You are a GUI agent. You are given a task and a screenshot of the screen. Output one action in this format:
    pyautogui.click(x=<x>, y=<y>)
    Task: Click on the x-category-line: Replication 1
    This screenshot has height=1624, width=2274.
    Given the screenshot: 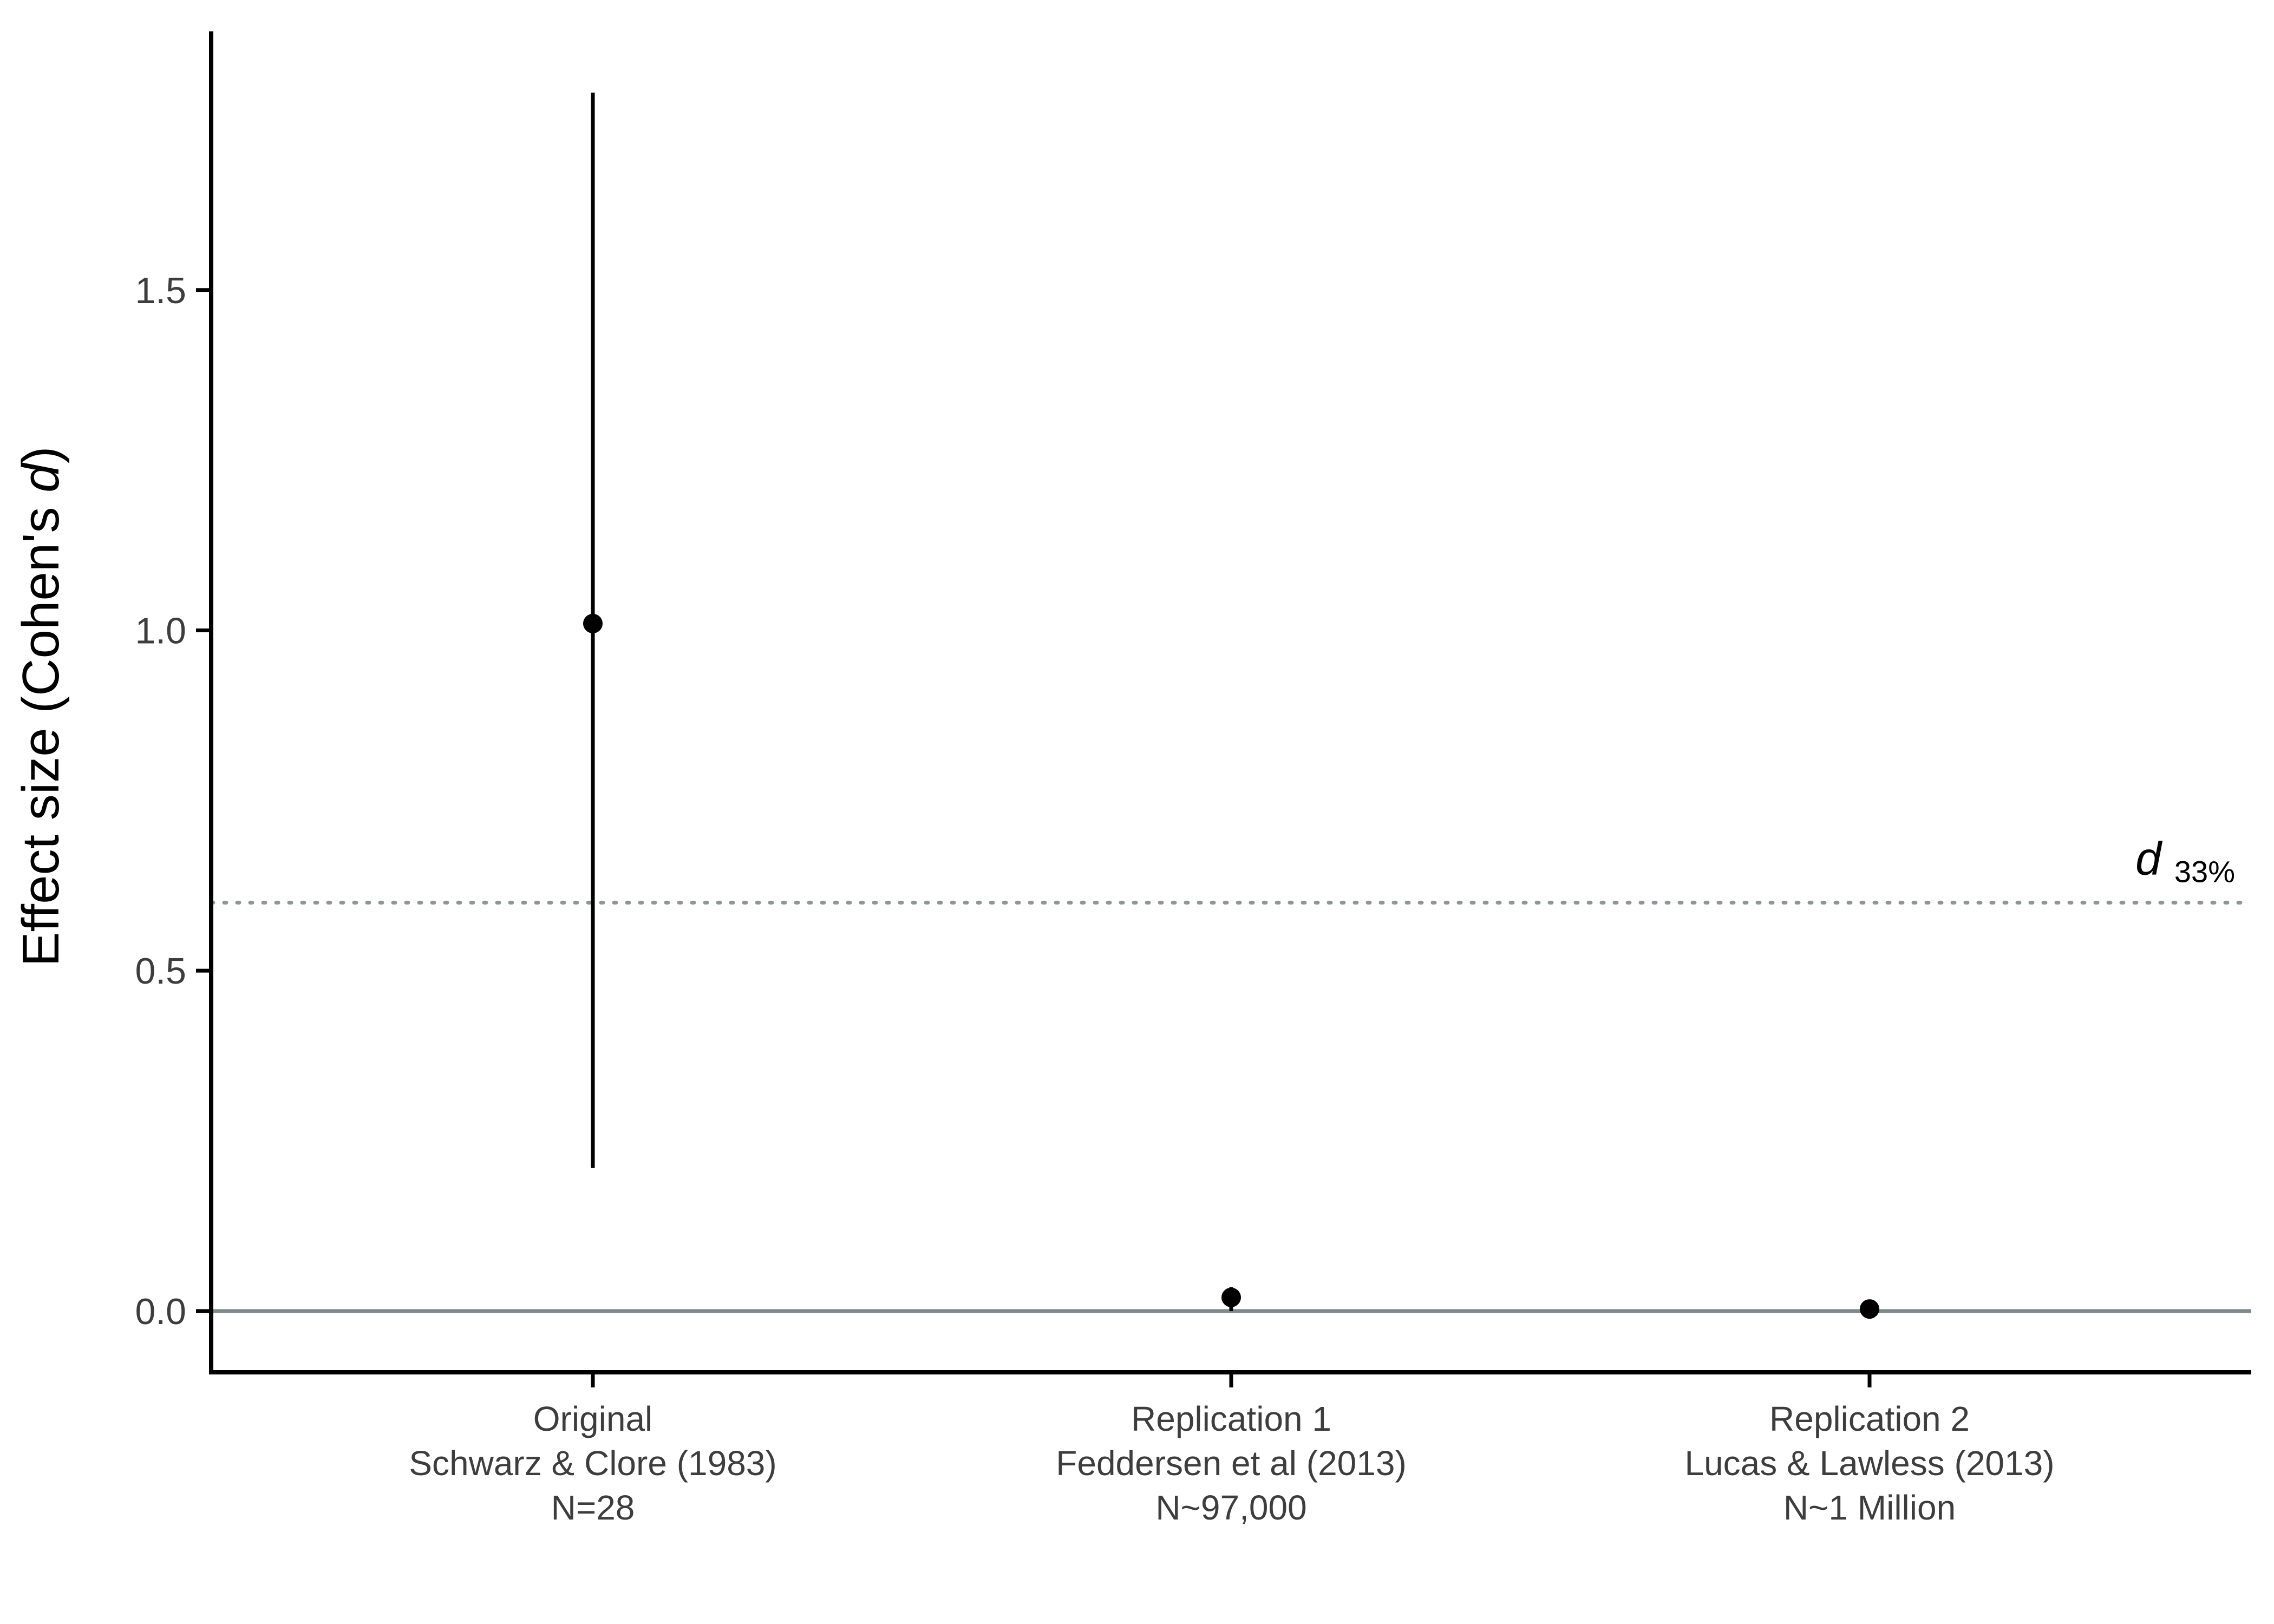 What is the action you would take?
    pyautogui.click(x=1231, y=1418)
    